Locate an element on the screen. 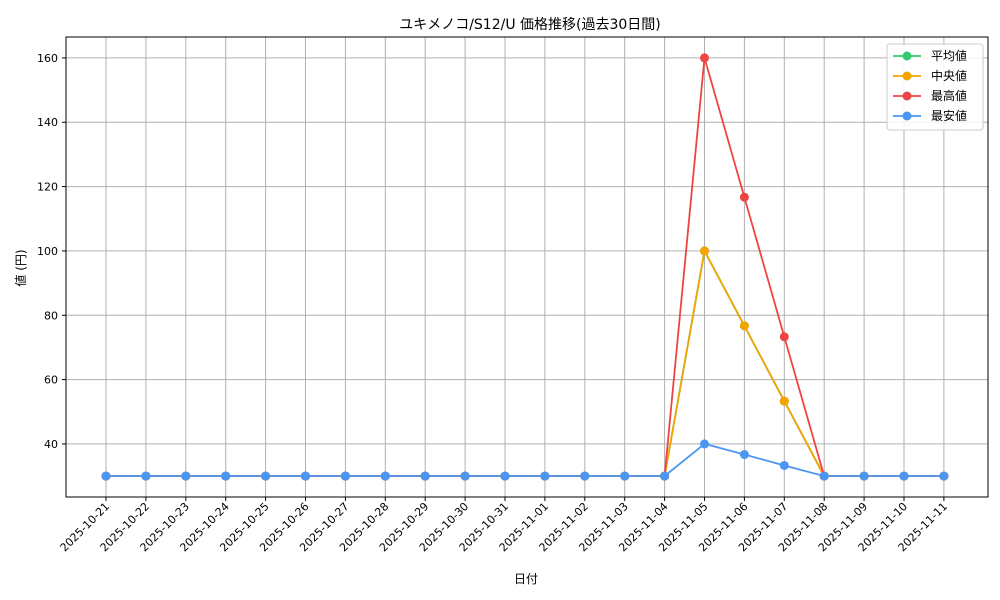  y-axis: 40 60 80 100 120 140 160 is located at coordinates (51, 251).